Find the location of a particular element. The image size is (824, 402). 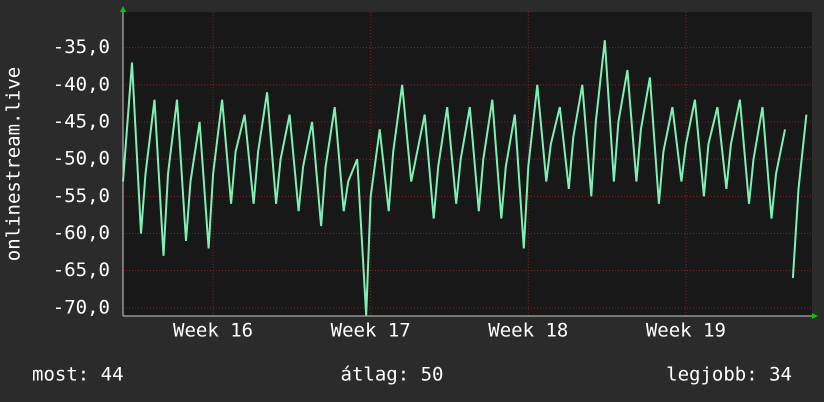

footer-current: most: 44 is located at coordinates (78, 375).